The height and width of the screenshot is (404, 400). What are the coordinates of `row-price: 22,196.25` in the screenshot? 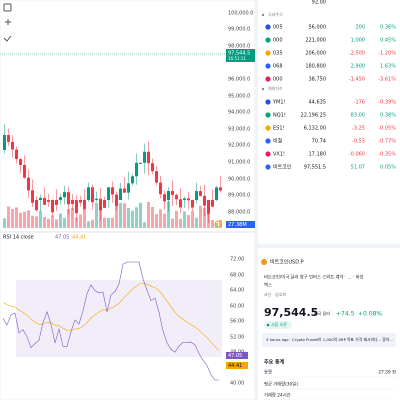 It's located at (313, 116).